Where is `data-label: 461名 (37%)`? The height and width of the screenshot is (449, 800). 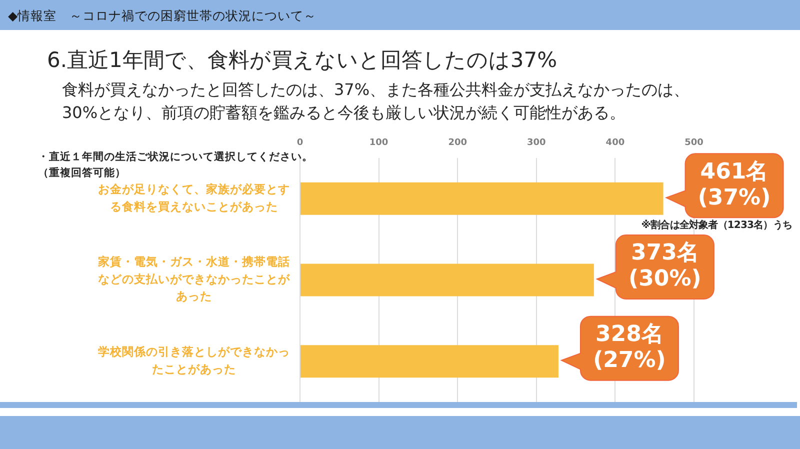
data-label: 461名 (37%) is located at coordinates (734, 184).